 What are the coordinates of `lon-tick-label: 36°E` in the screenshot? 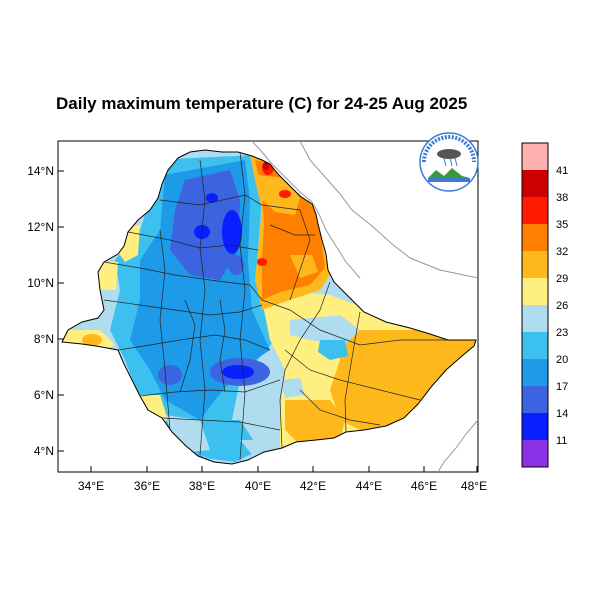 It's located at (147, 486).